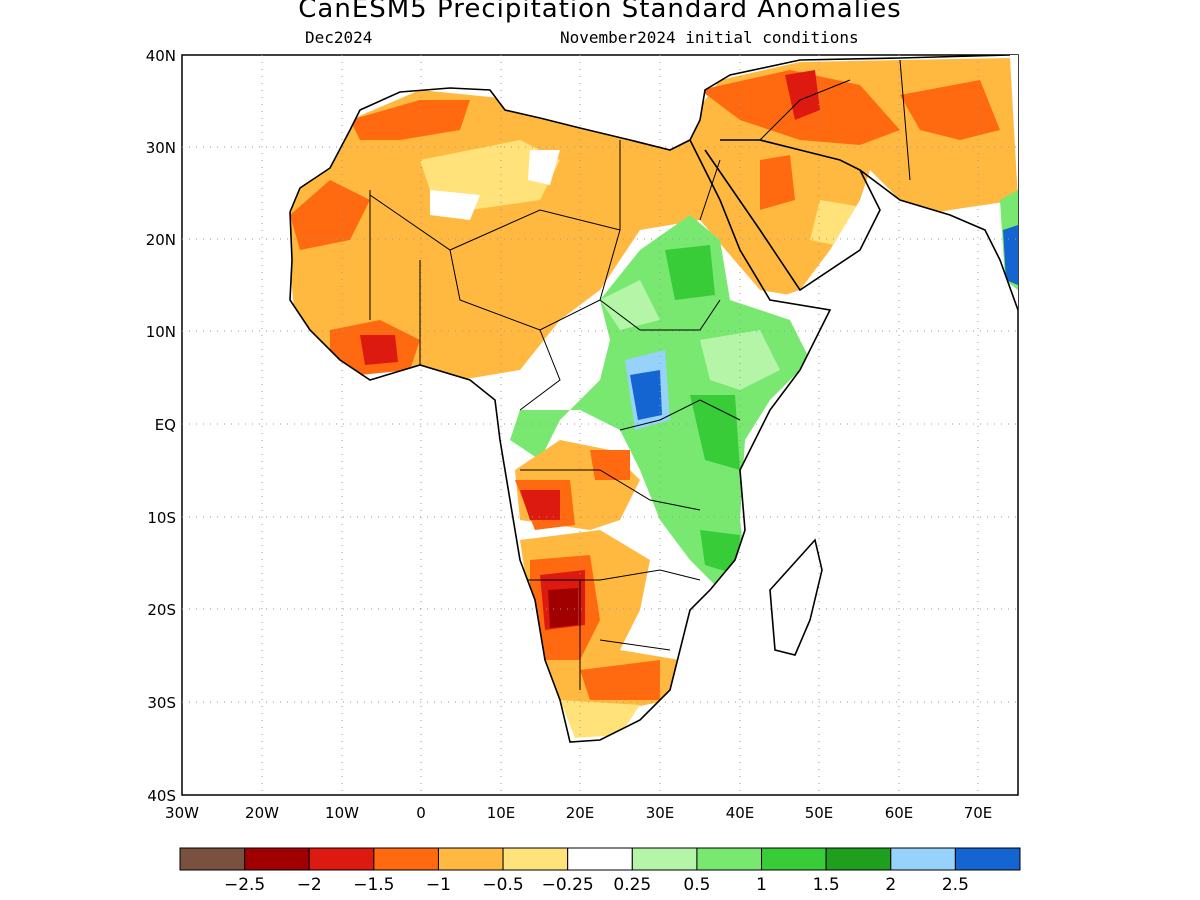  I want to click on lon-label: 60E, so click(899, 813).